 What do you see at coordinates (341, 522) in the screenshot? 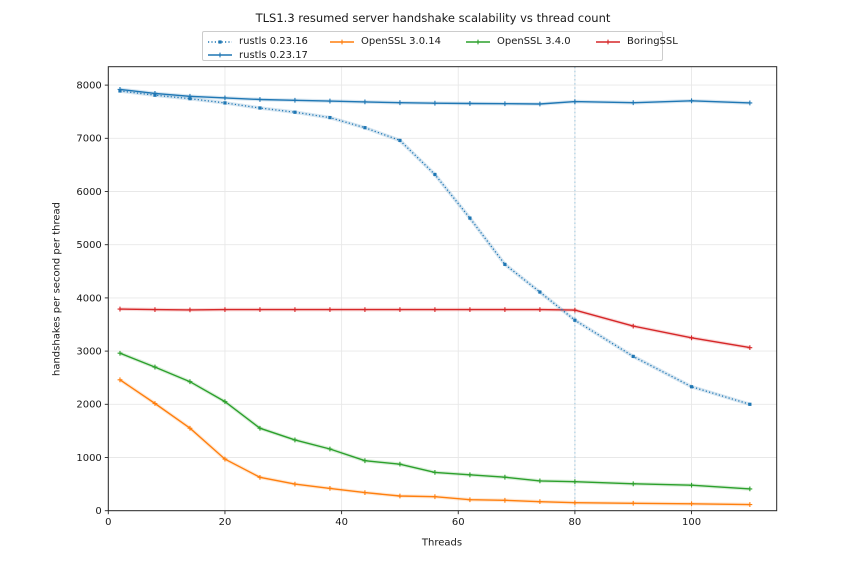
I see `x-tick-label: 40` at bounding box center [341, 522].